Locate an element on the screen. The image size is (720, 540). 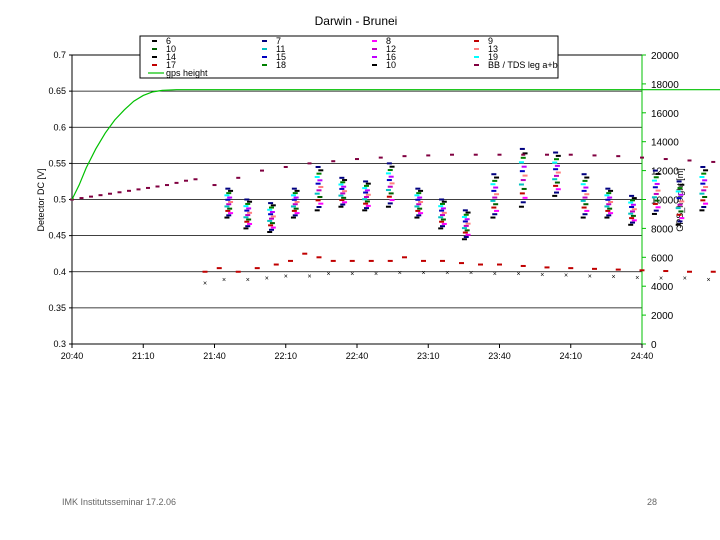
x-tick-label: 23:10 is located at coordinates (428, 356).